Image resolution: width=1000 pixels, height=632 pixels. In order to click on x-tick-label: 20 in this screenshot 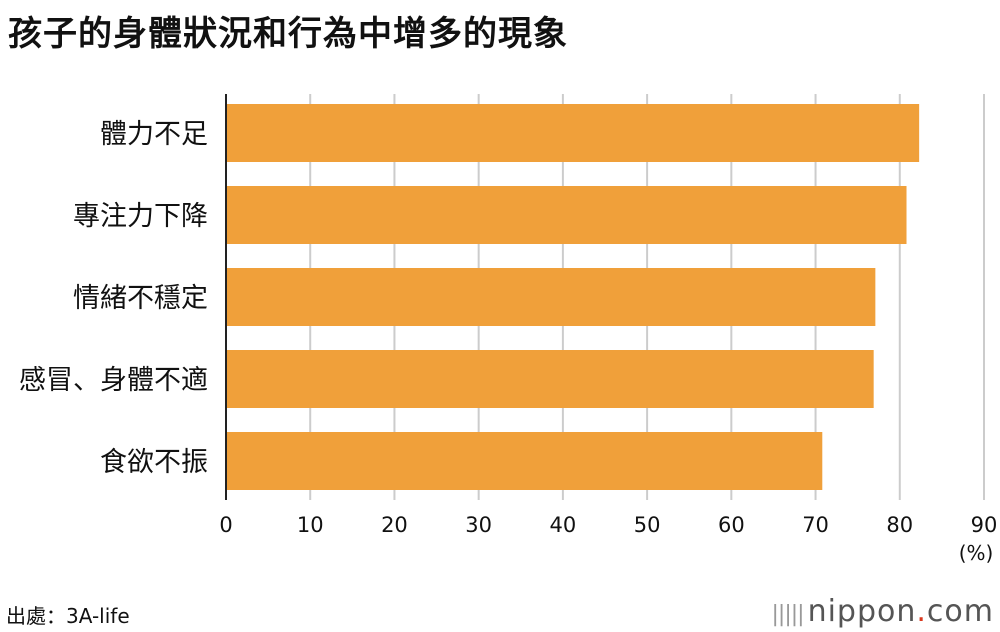, I will do `click(394, 525)`.